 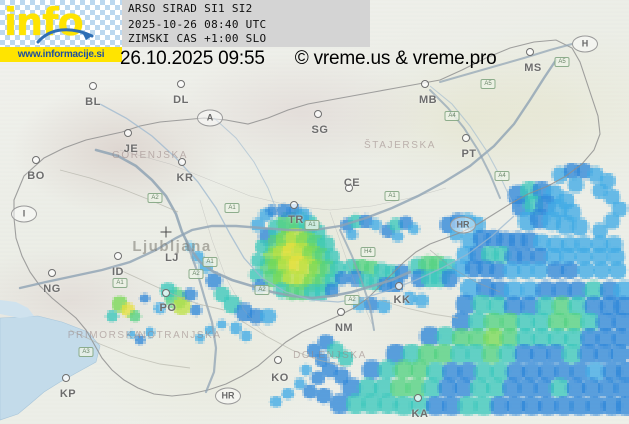 What do you see at coordinates (166, 232) in the screenshot?
I see `capital-marker-icon` at bounding box center [166, 232].